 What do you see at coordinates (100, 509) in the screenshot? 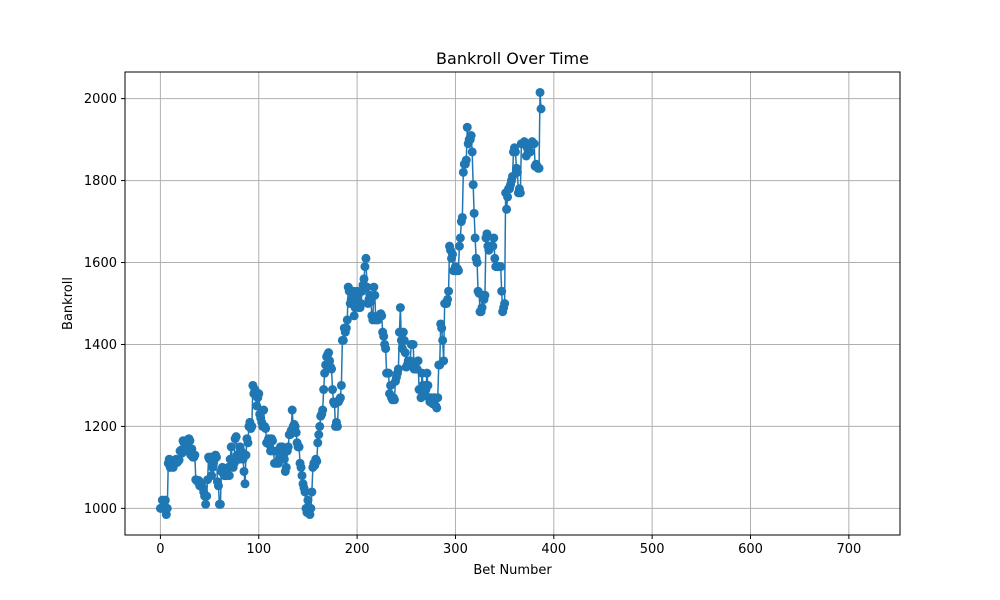
I see `y-tick-label: 1000` at bounding box center [100, 509].